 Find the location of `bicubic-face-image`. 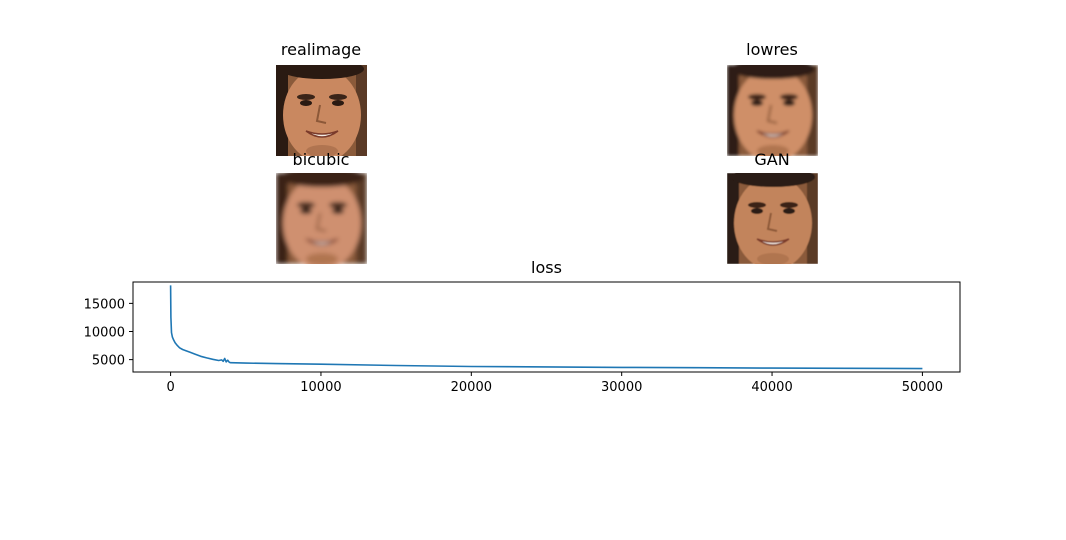

bicubic-face-image is located at coordinates (321, 218).